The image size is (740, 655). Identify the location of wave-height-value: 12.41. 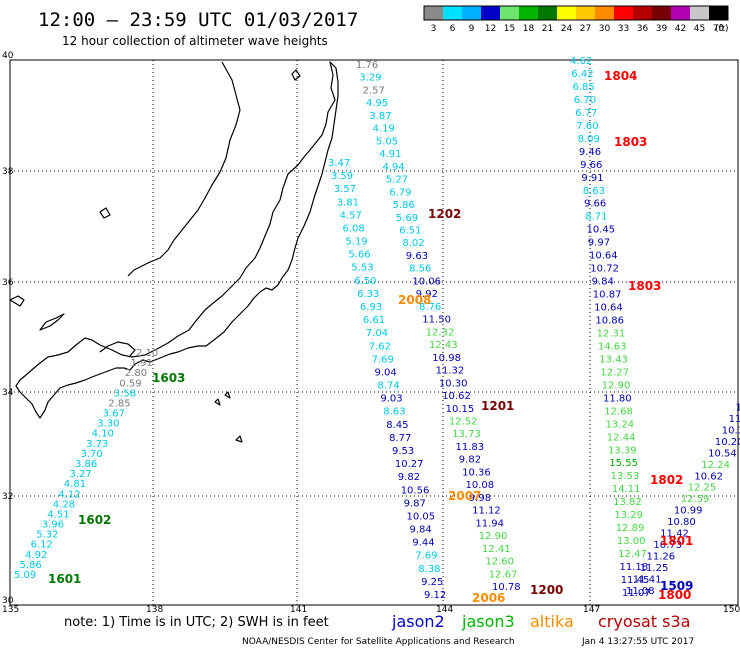
(496, 549).